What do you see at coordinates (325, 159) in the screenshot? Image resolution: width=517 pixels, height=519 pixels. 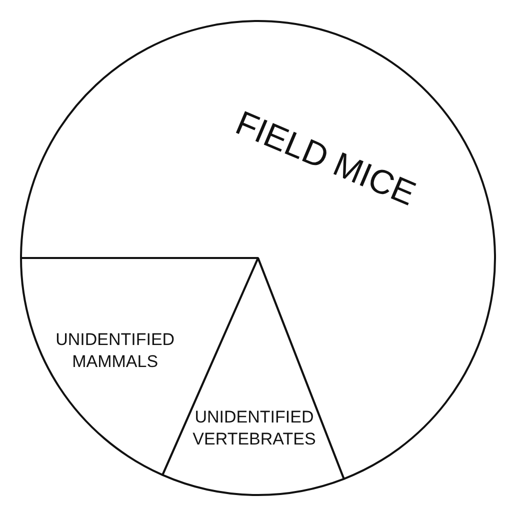 I see `slice-label: FIELD MICE` at bounding box center [325, 159].